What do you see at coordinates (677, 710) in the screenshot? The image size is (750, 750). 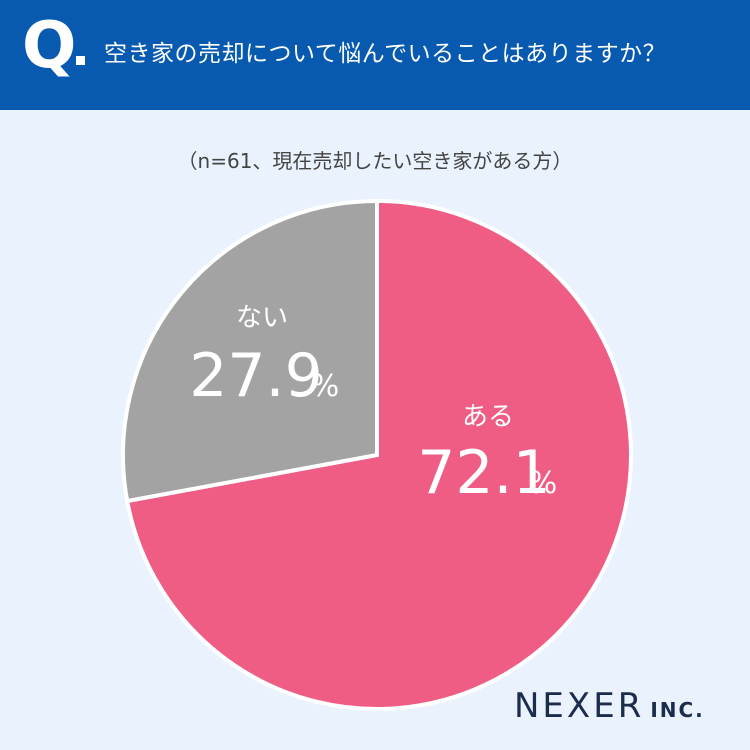 I see `logo-suffix: INC.` at bounding box center [677, 710].